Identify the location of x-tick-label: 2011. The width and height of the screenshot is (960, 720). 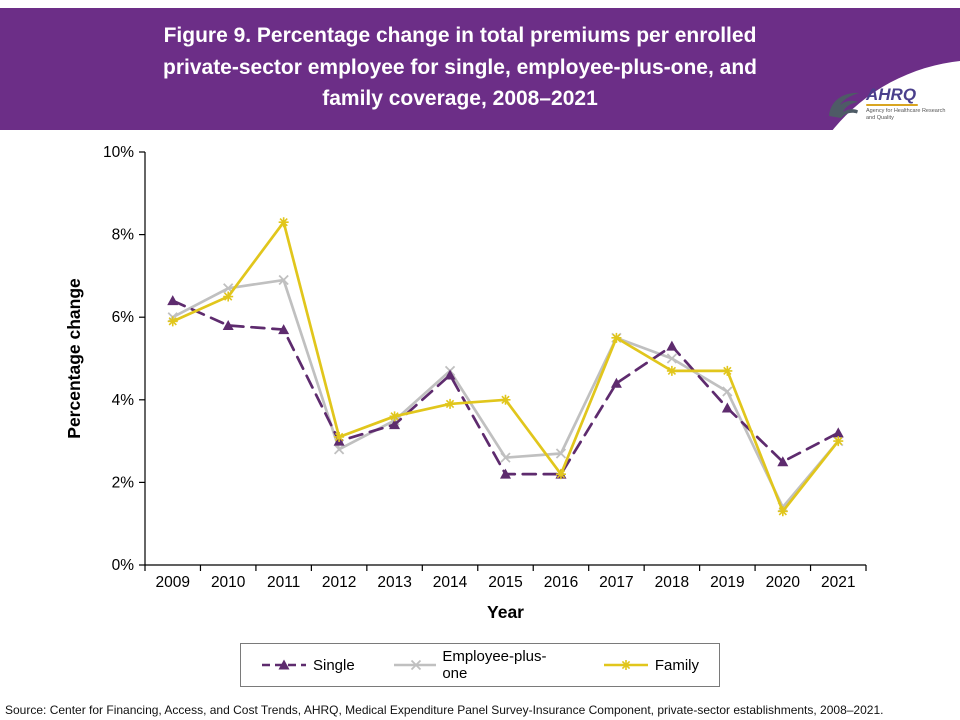
(283, 582).